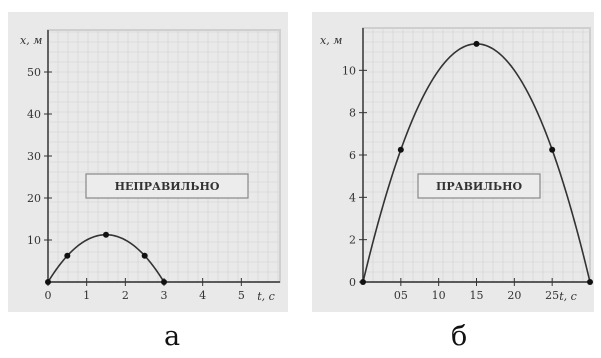  I want to click on panel-caption-a: а, so click(172, 336).